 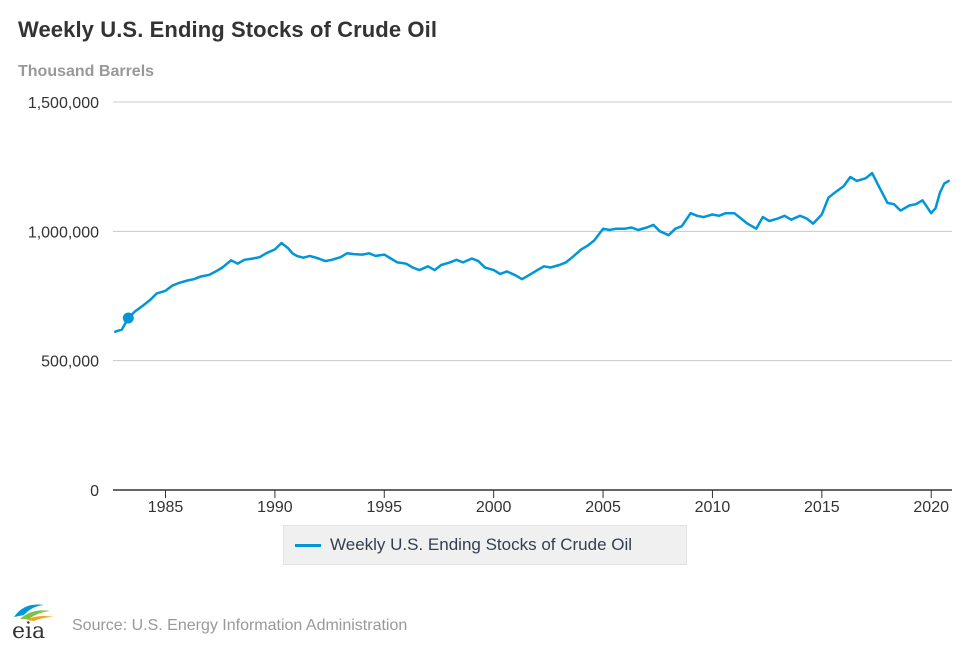 What do you see at coordinates (275, 507) in the screenshot?
I see `x-tick-label-1990: 1990` at bounding box center [275, 507].